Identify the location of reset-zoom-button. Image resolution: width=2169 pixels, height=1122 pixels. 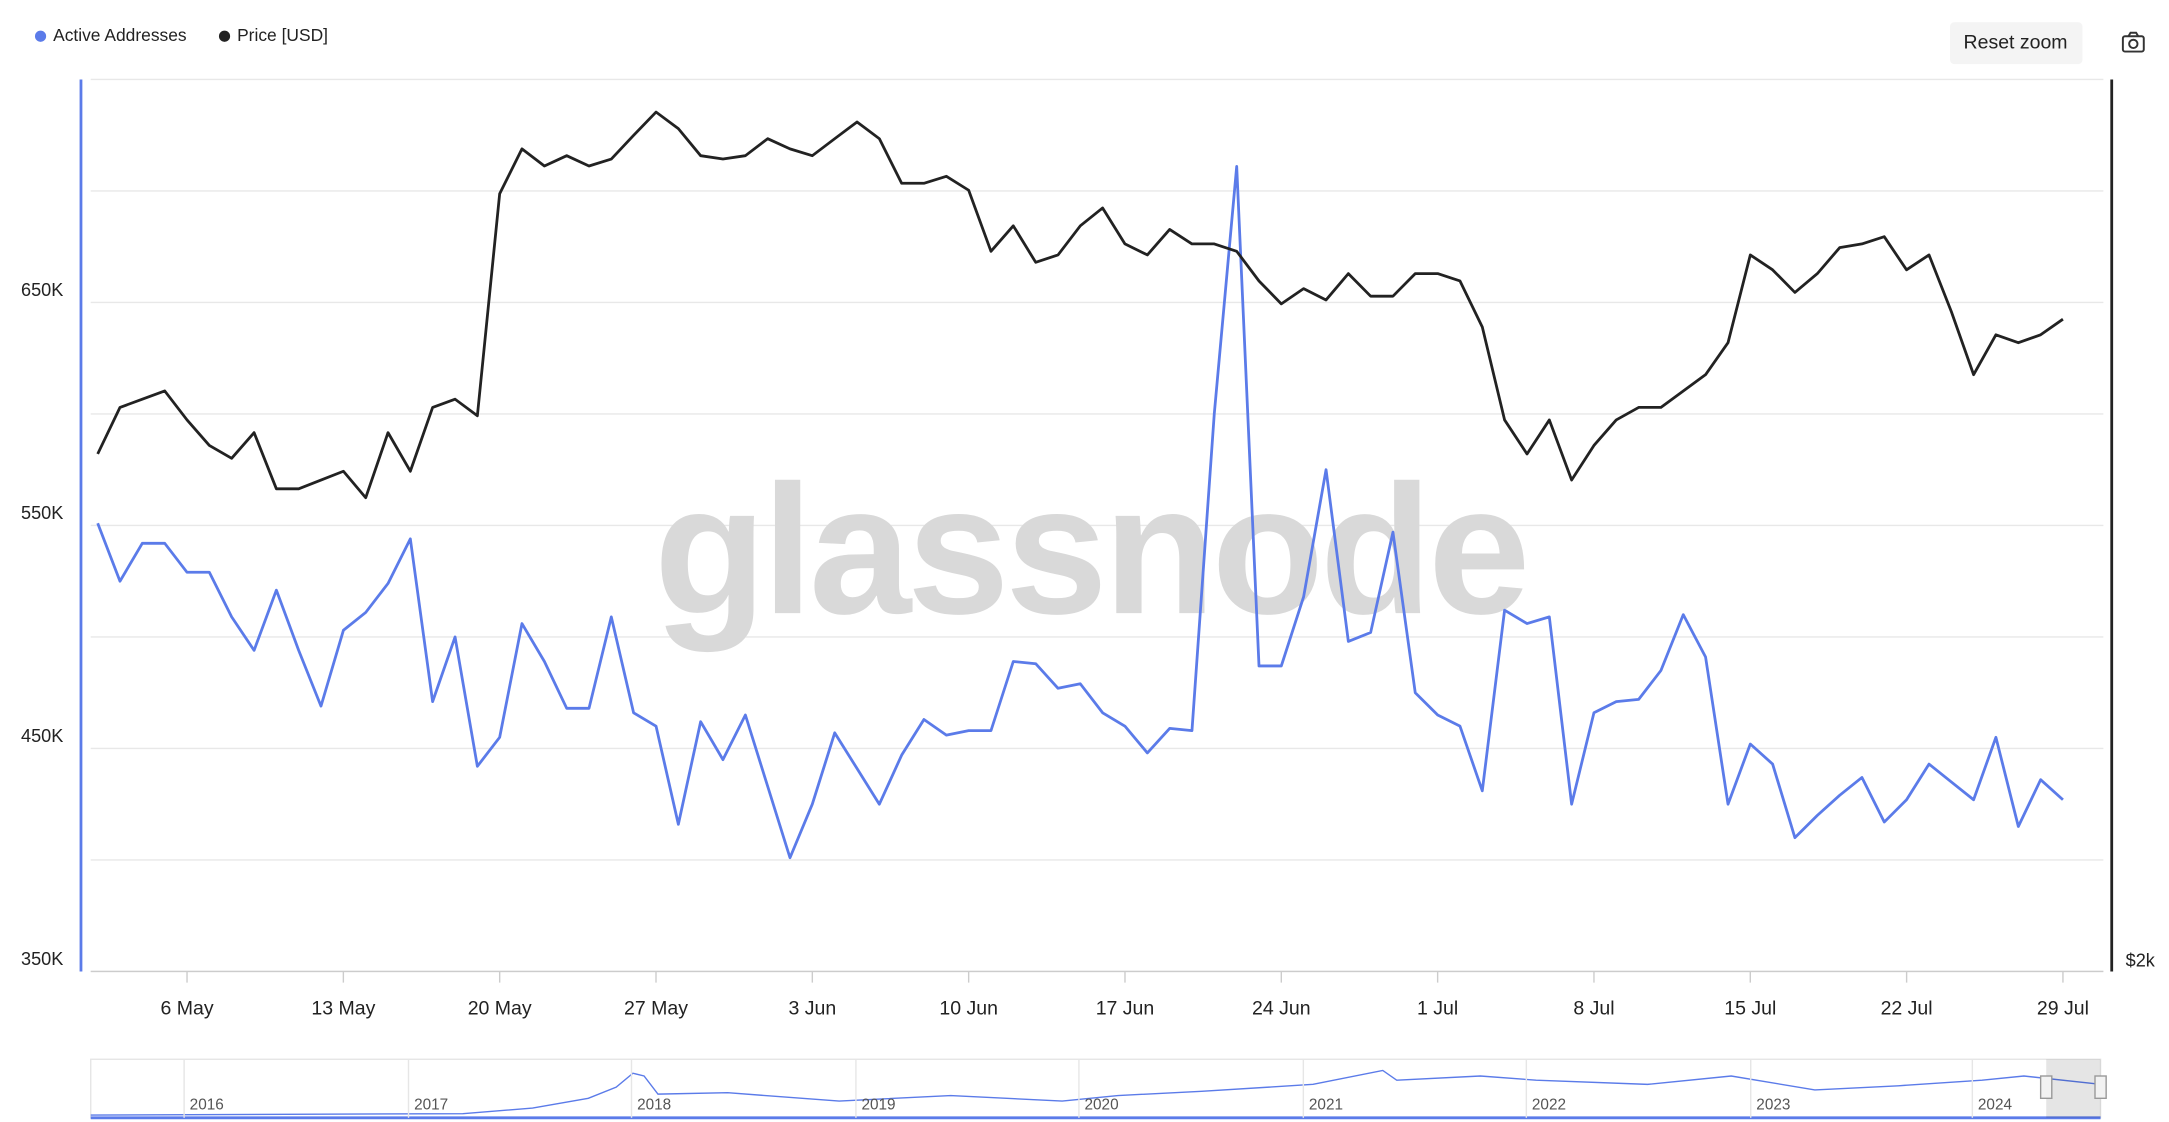
(2016, 43).